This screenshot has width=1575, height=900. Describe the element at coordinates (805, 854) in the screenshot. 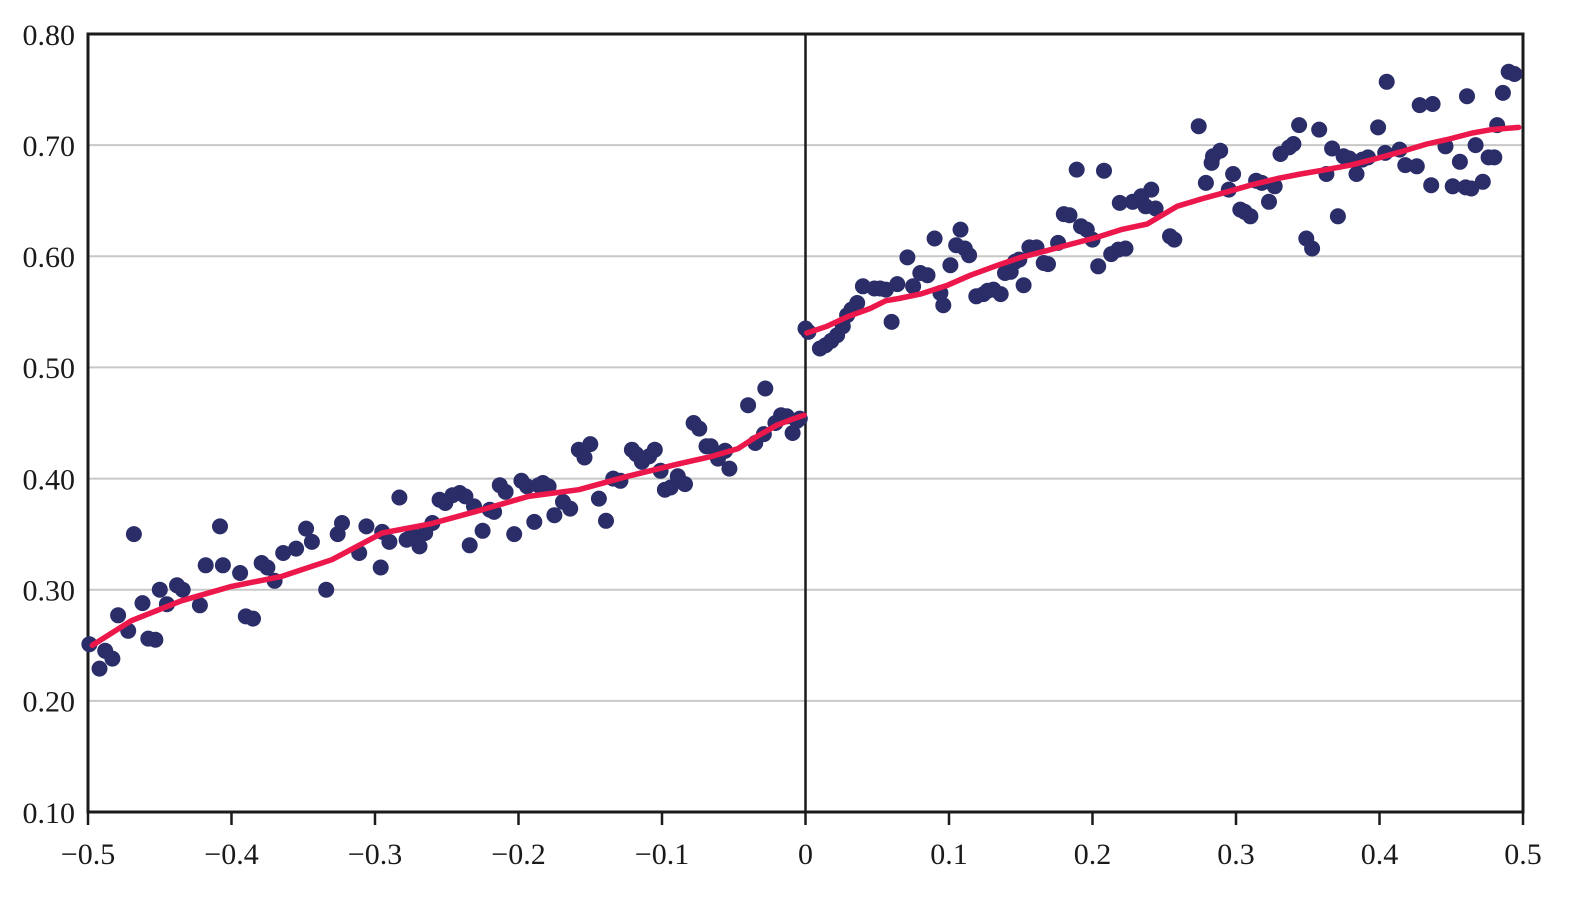

I see `x-axis-tick-label: 0` at that location.